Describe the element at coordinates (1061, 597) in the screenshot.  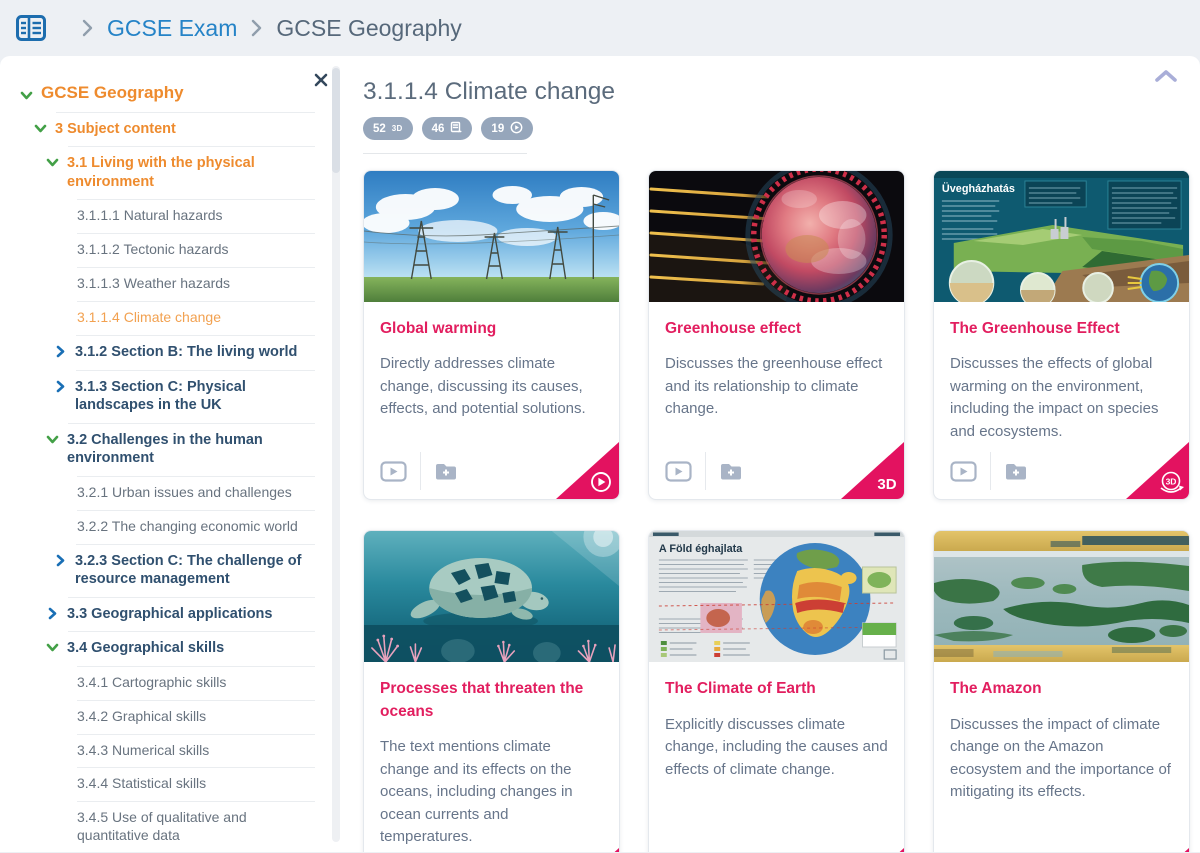
I see `card-thumbnail-amazon-aerial` at that location.